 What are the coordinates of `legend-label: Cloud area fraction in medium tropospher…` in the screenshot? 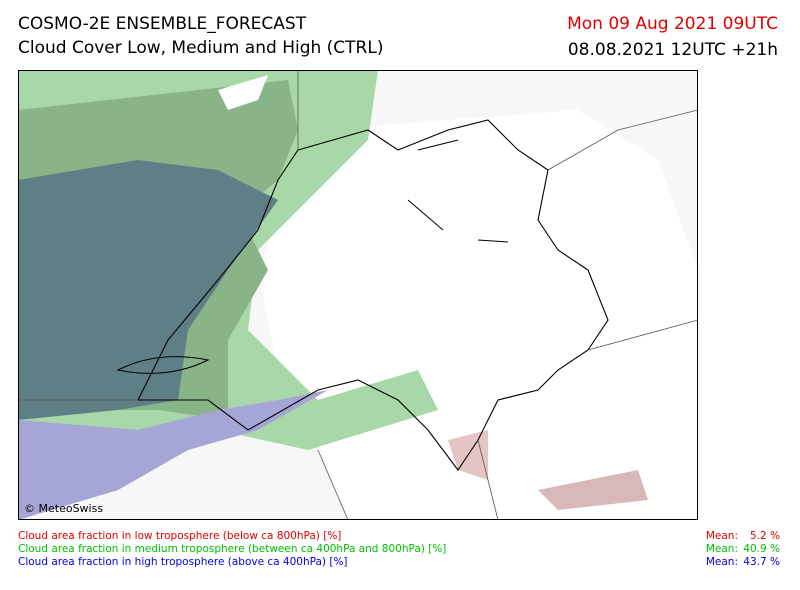 It's located at (232, 549).